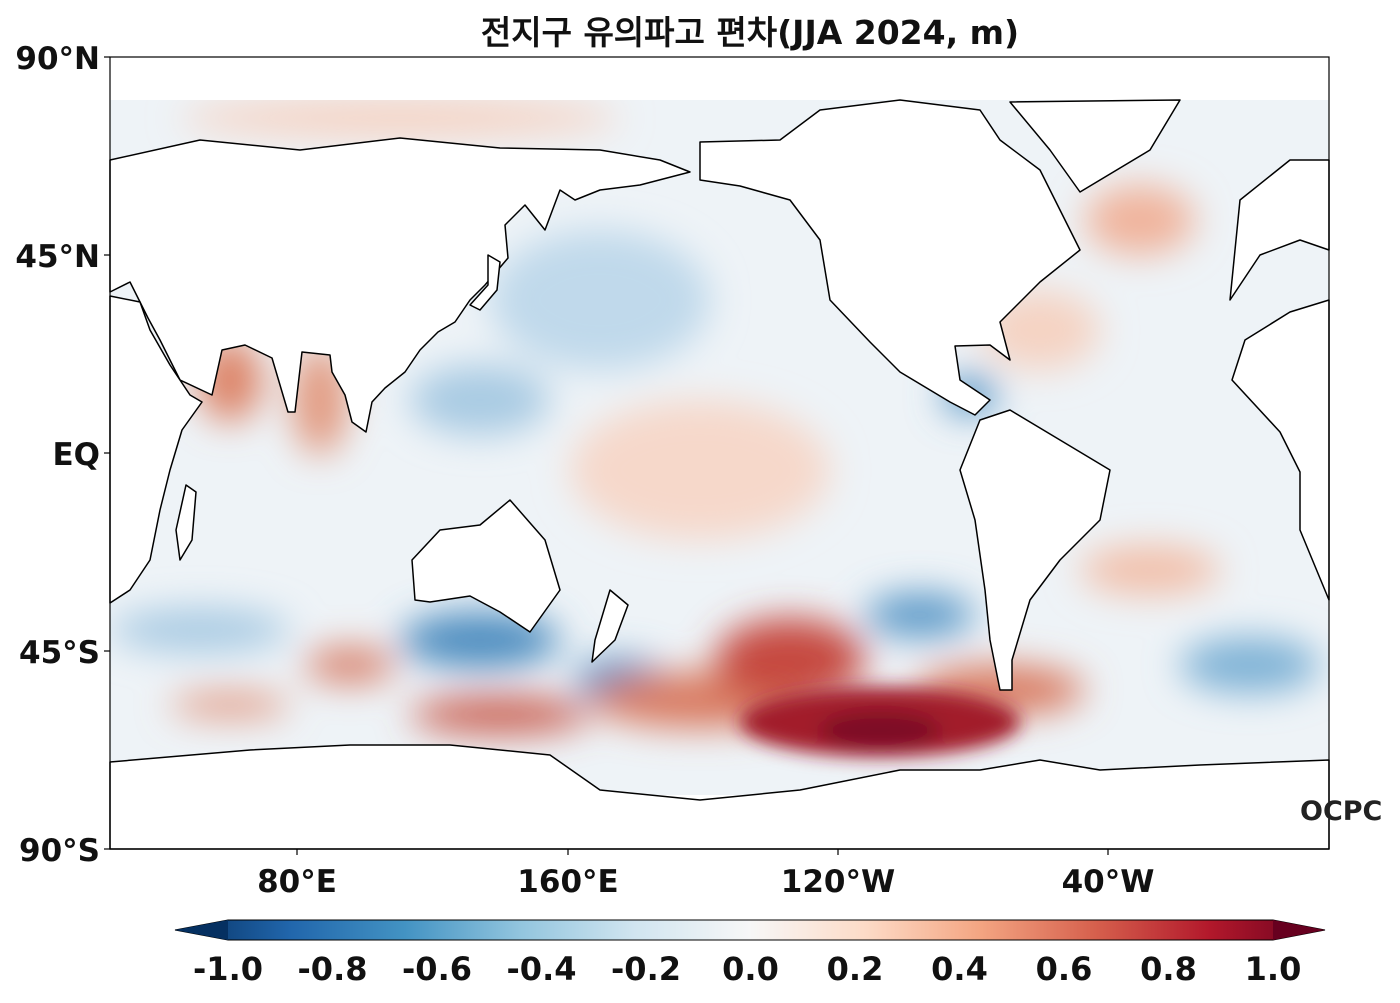 The width and height of the screenshot is (1400, 1003). I want to click on colorbar, so click(750, 930).